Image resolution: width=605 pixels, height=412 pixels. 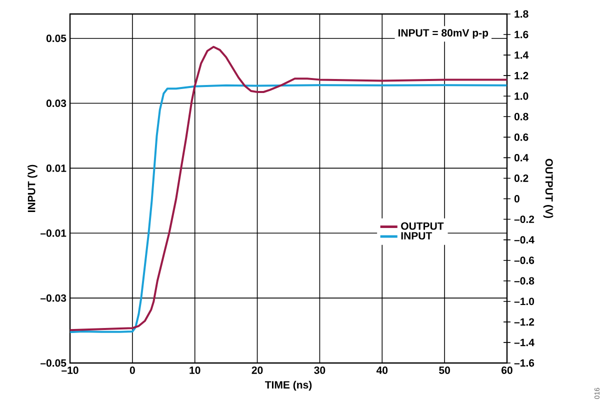 What do you see at coordinates (416, 236) in the screenshot?
I see `legend-label: INPUT` at bounding box center [416, 236].